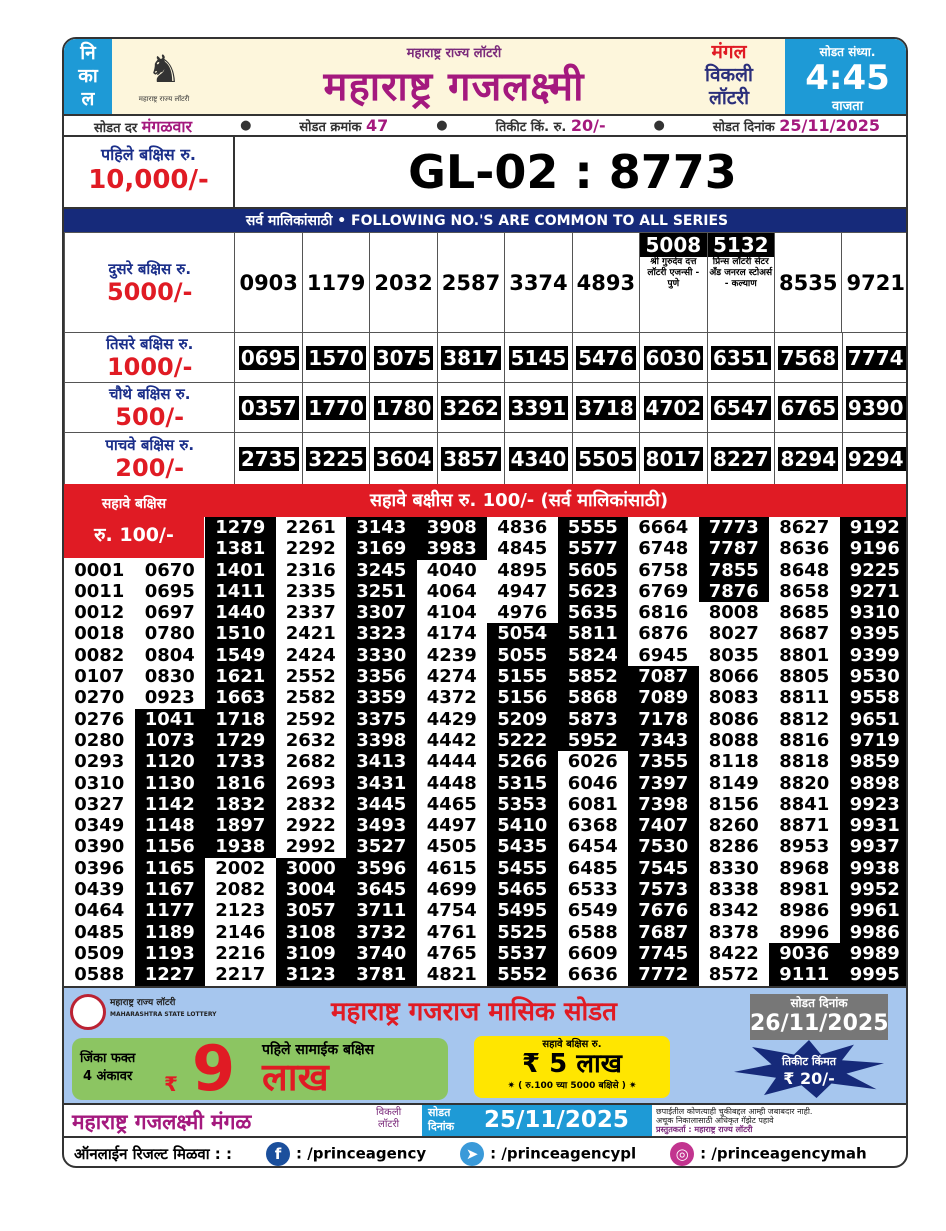 The width and height of the screenshot is (946, 1231). Describe the element at coordinates (872, 591) in the screenshot. I see `prize-number: 9271` at that location.